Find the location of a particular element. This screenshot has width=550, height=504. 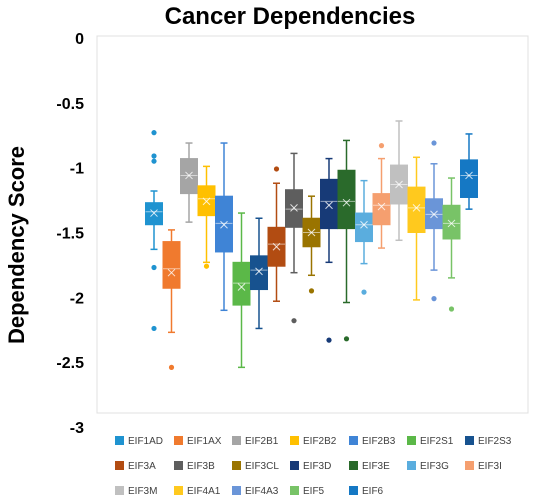

box-eif1ad is located at coordinates (154, 231).